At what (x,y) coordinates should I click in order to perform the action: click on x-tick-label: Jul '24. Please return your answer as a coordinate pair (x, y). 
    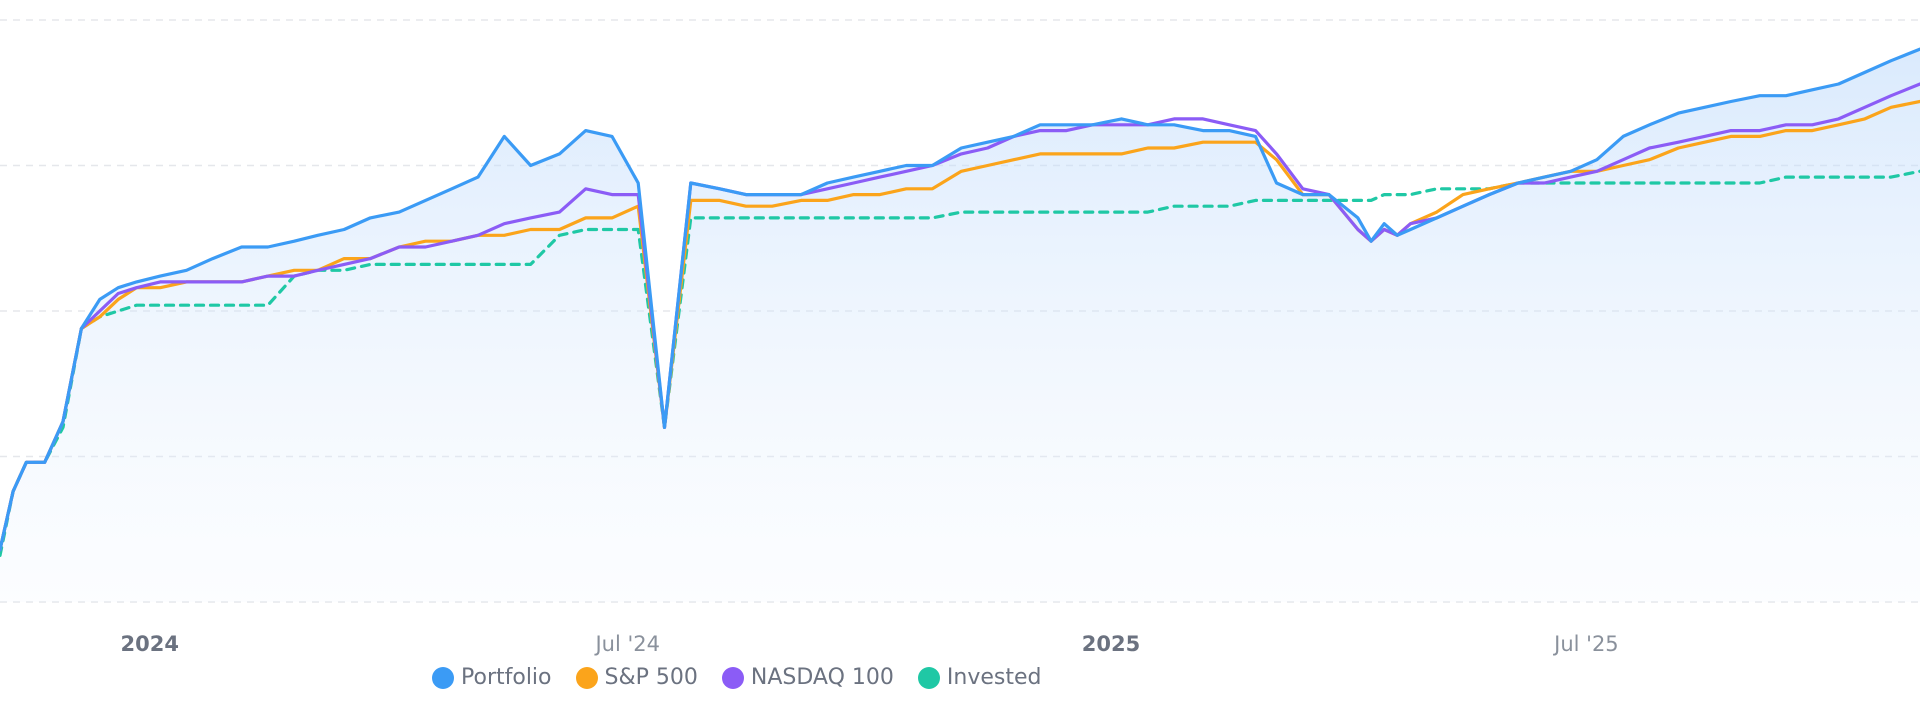
    Looking at the image, I should click on (626, 644).